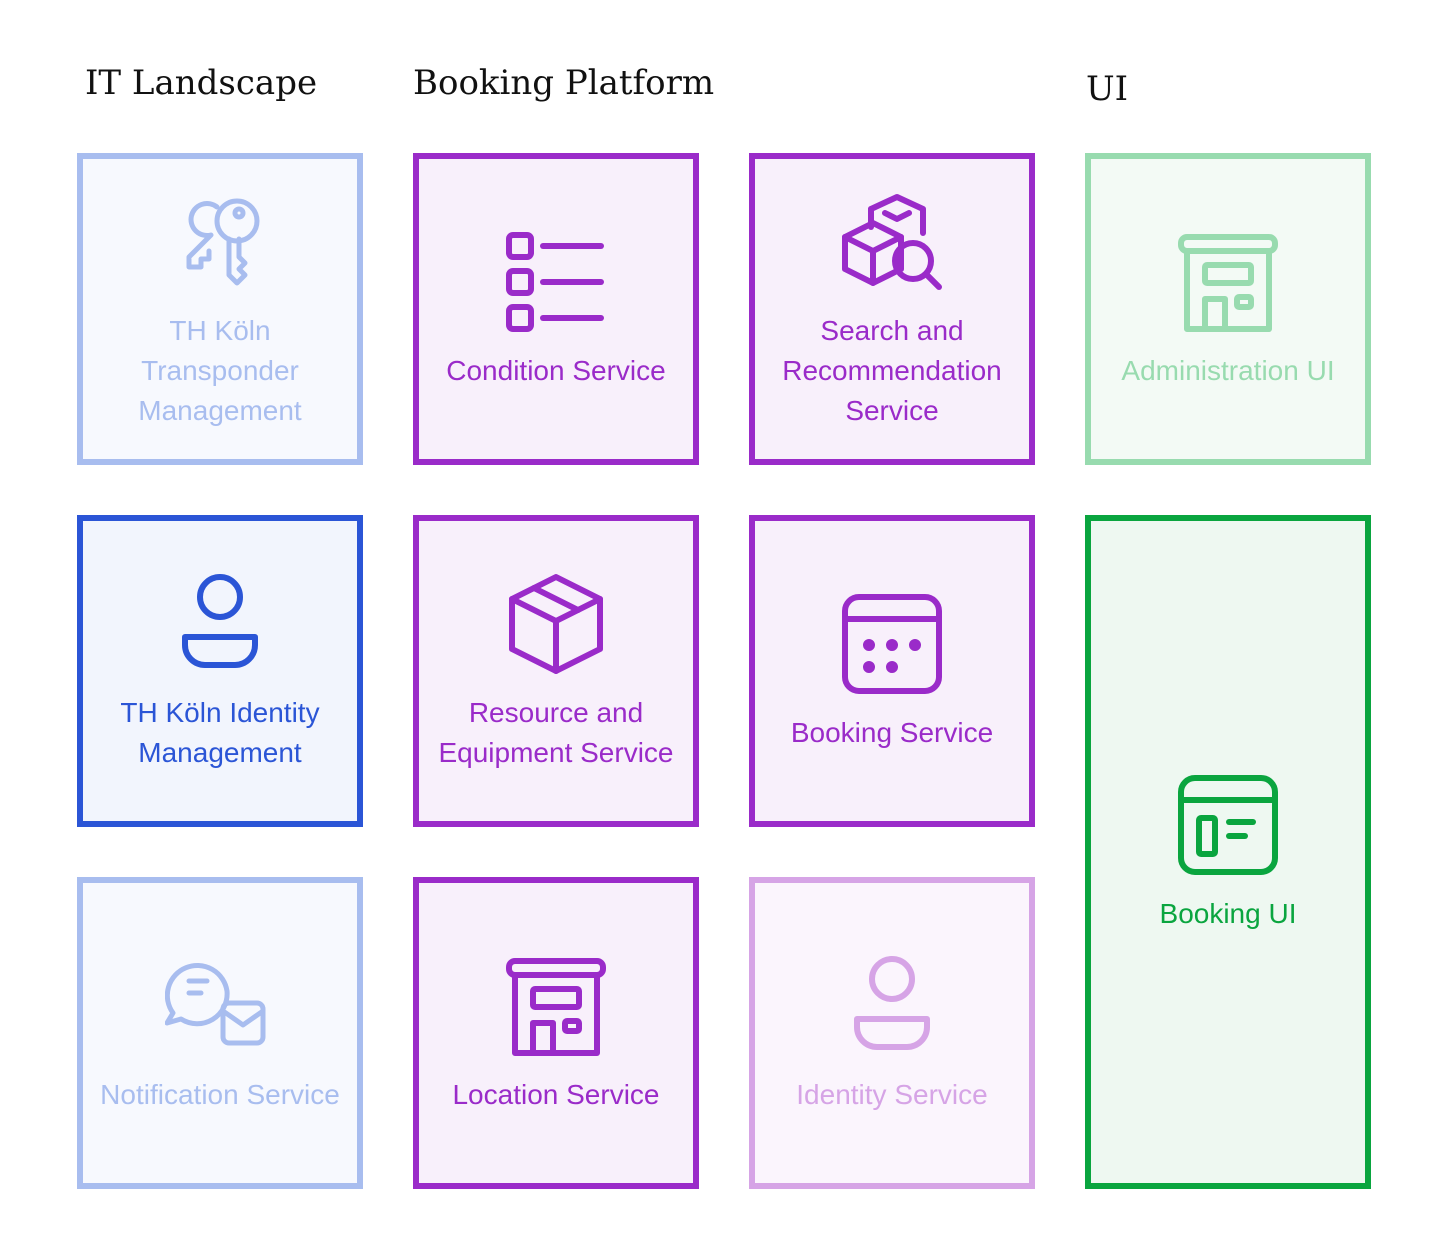  Describe the element at coordinates (201, 83) in the screenshot. I see `heading-it-landscape: IT Landscape` at that location.